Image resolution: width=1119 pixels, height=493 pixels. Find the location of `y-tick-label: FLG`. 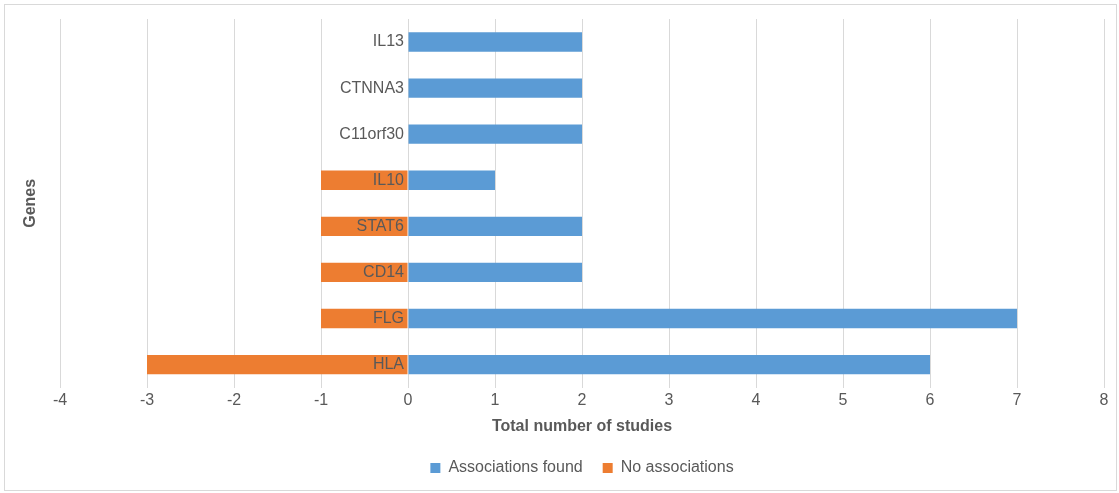

y-tick-label: FLG is located at coordinates (388, 317).